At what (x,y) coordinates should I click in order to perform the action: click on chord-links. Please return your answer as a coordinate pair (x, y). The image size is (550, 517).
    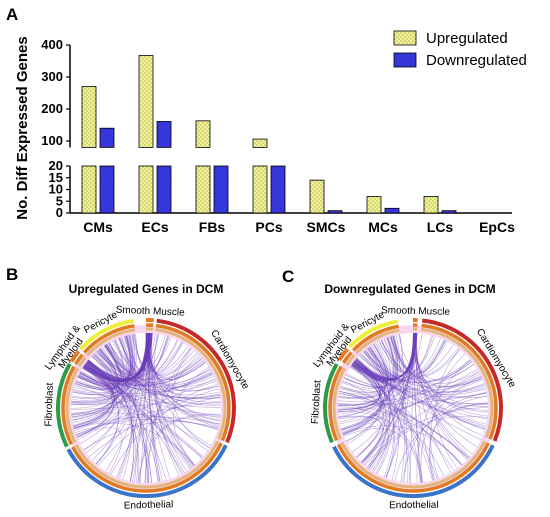
    Looking at the image, I should click on (146, 408).